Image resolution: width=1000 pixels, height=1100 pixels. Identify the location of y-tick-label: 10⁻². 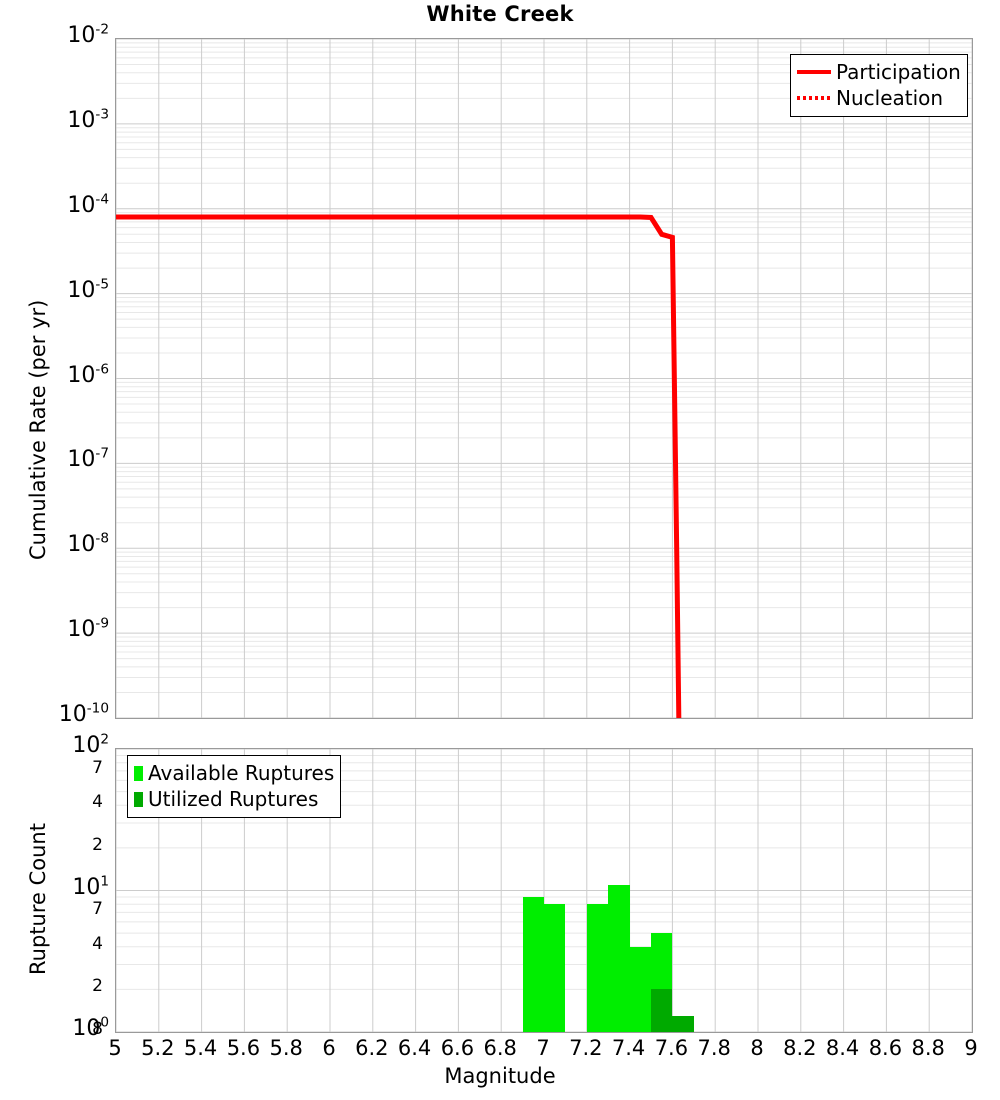
(88, 34).